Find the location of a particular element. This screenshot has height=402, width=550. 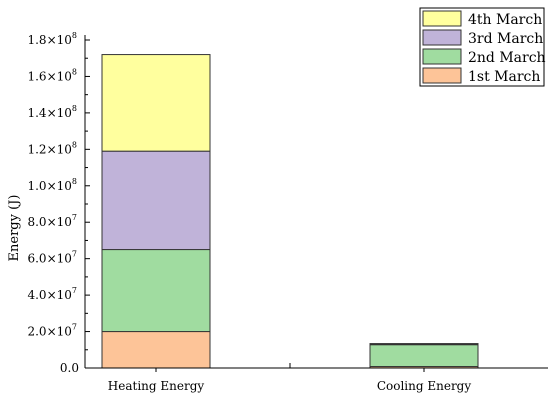

y-tick-label: 4.0×107 is located at coordinates (52, 294).